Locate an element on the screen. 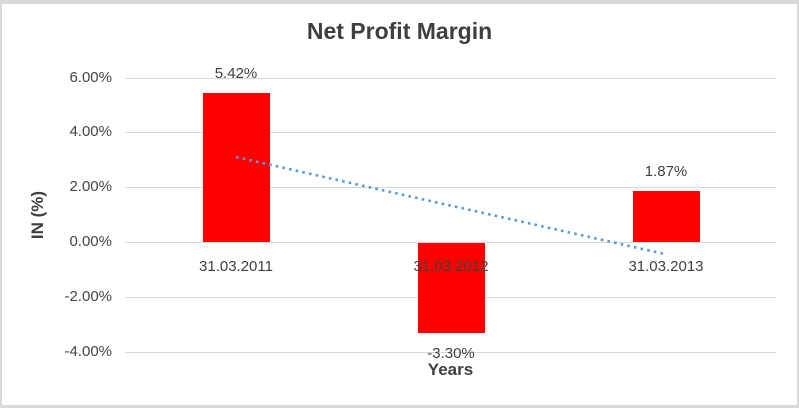  x-category-label: 31.03.2013 is located at coordinates (666, 266).